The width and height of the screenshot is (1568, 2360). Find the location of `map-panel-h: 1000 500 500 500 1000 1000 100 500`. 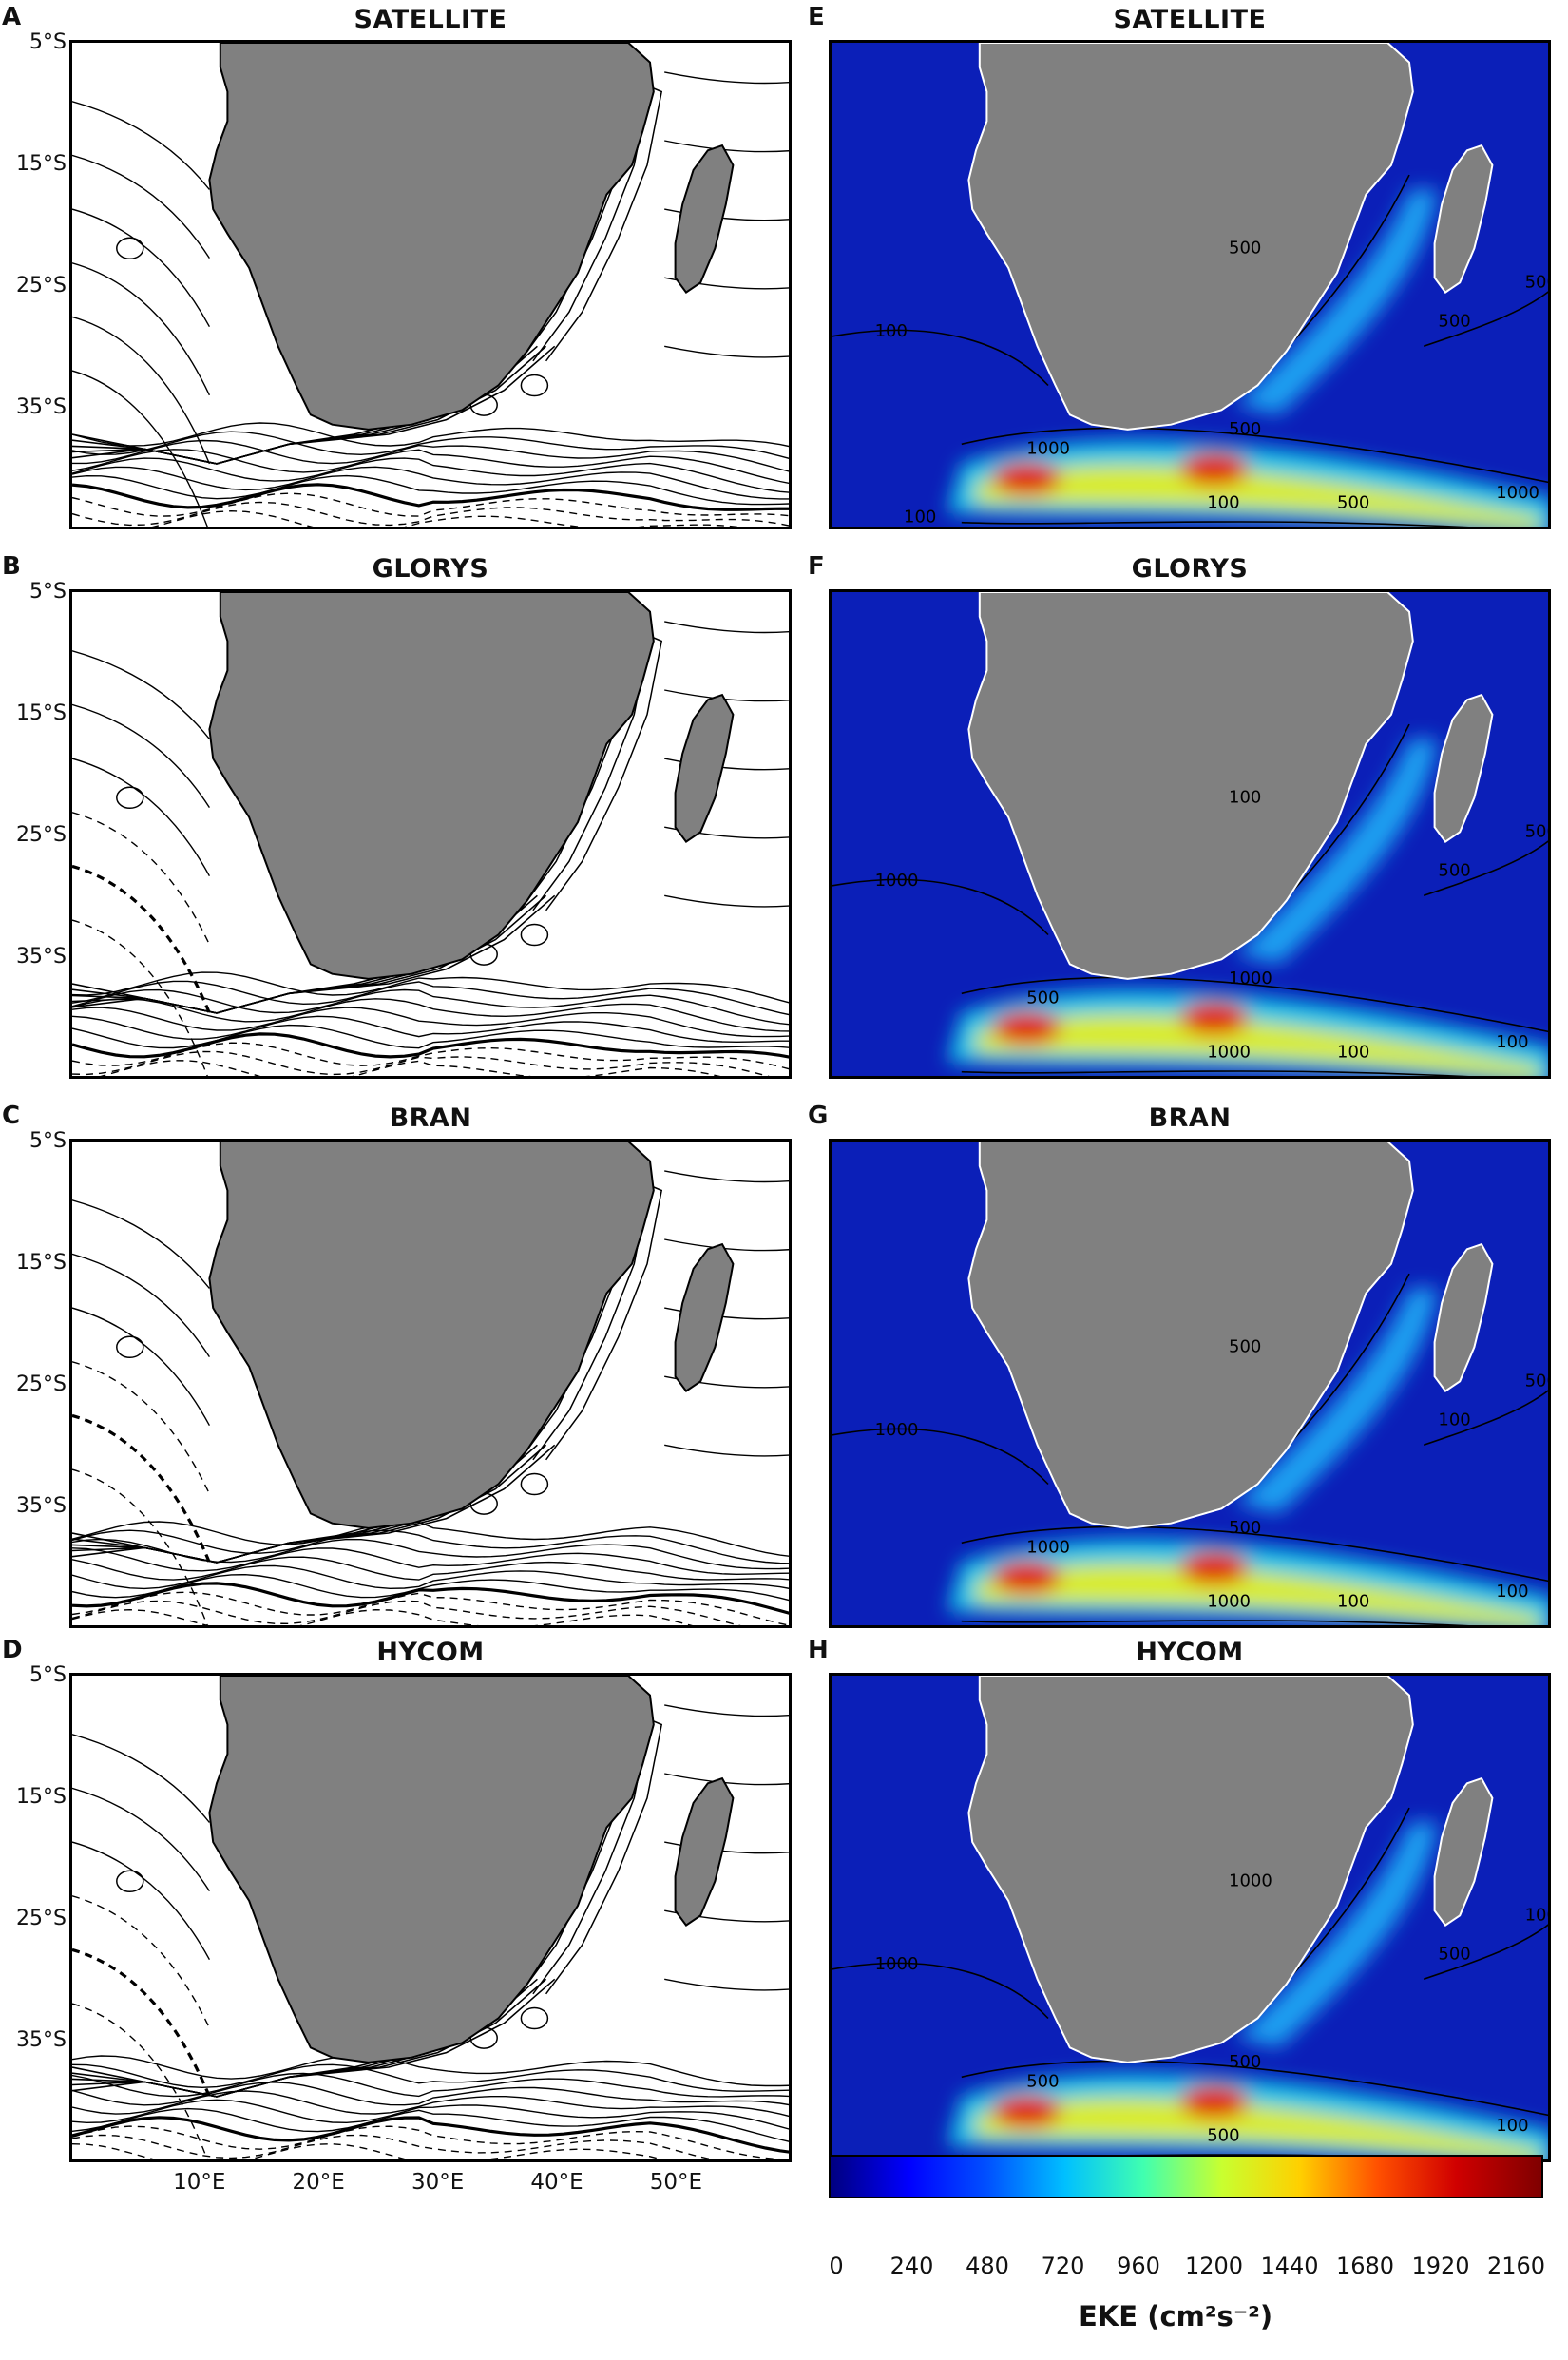

map-panel-h: 1000 500 500 500 1000 1000 100 500 is located at coordinates (1190, 1917).